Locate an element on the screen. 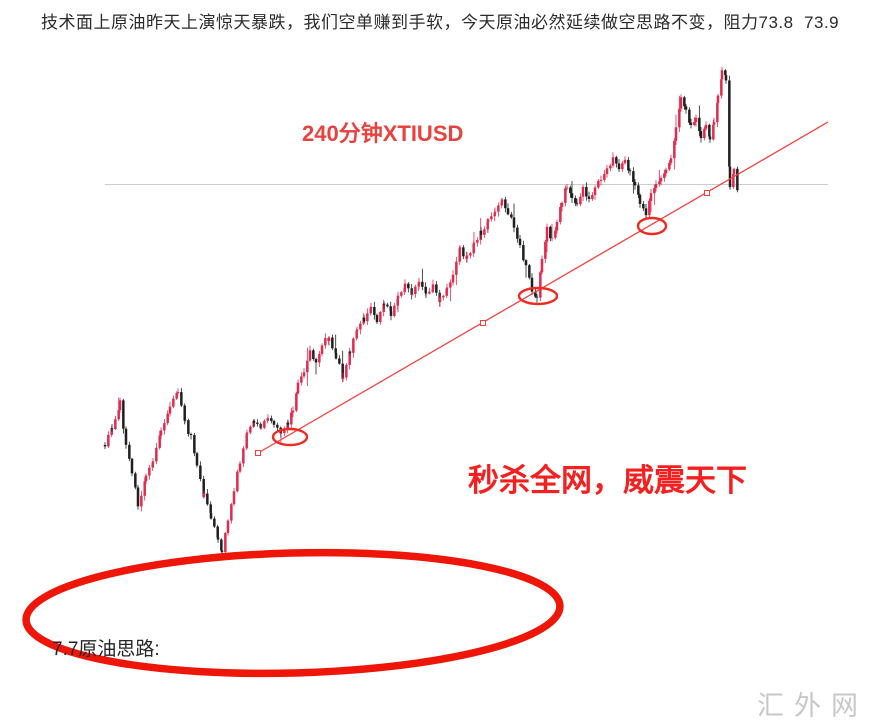 This screenshot has width=887, height=723. chart-title: 240分钟XTIUSD is located at coordinates (383, 133).